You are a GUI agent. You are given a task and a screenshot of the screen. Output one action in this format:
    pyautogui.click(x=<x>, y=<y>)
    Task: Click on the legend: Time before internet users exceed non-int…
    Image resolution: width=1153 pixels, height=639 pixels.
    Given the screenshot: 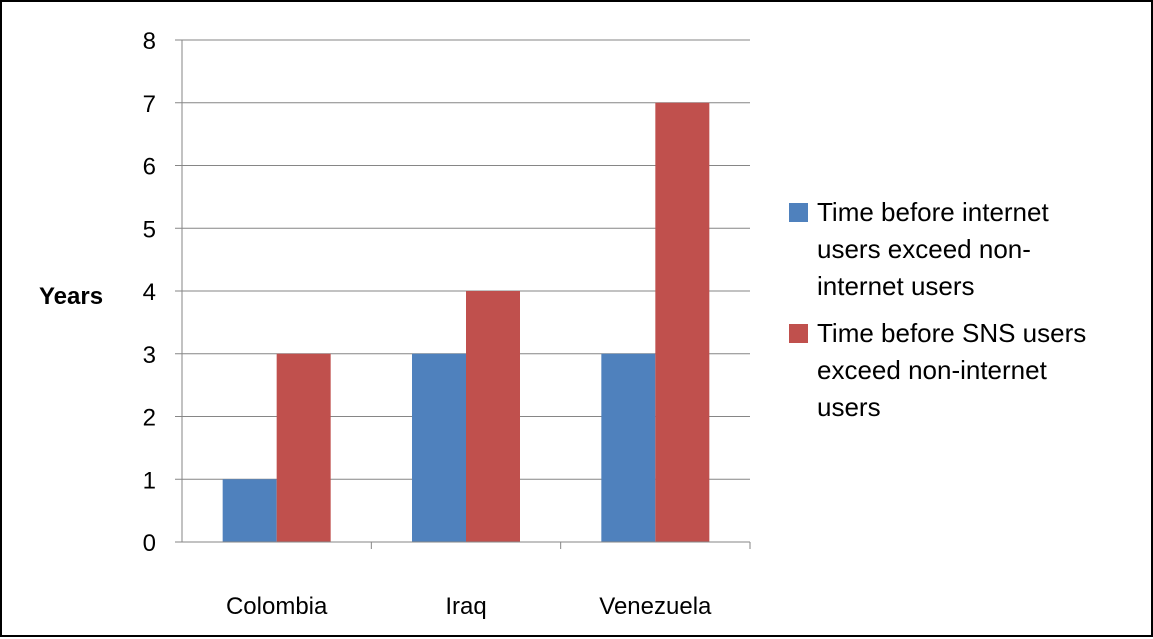 What is the action you would take?
    pyautogui.click(x=937, y=309)
    